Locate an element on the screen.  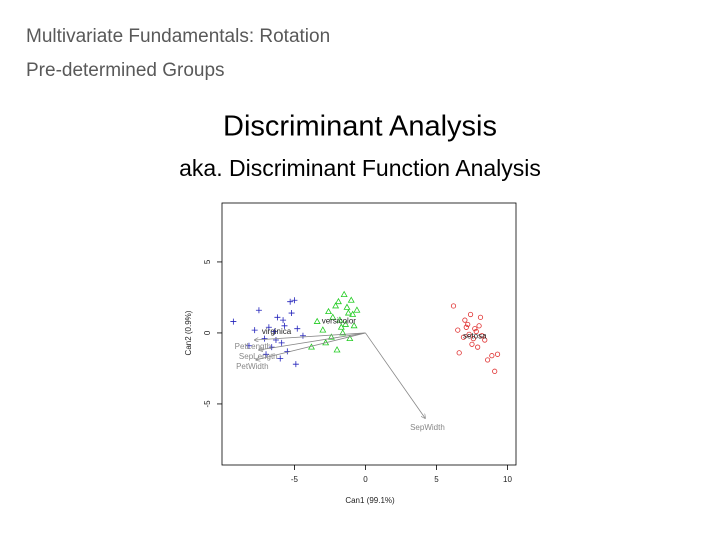
slide-subtitle: aka. Discriminant Function Analysis is located at coordinates (360, 168).